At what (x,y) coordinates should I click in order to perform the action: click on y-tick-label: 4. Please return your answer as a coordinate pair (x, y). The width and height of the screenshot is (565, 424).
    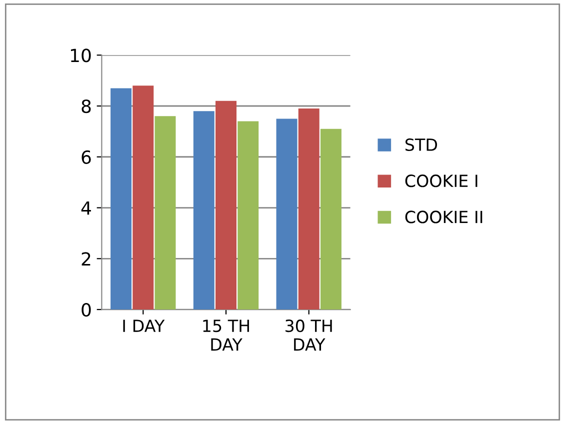
    Looking at the image, I should click on (86, 208).